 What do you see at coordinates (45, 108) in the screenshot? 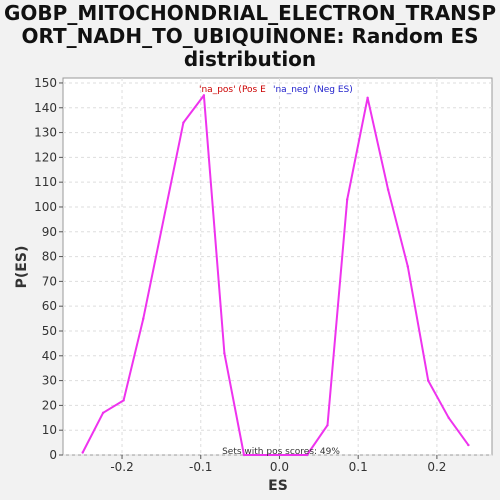
I see `y-tick-label: 140` at bounding box center [45, 108].